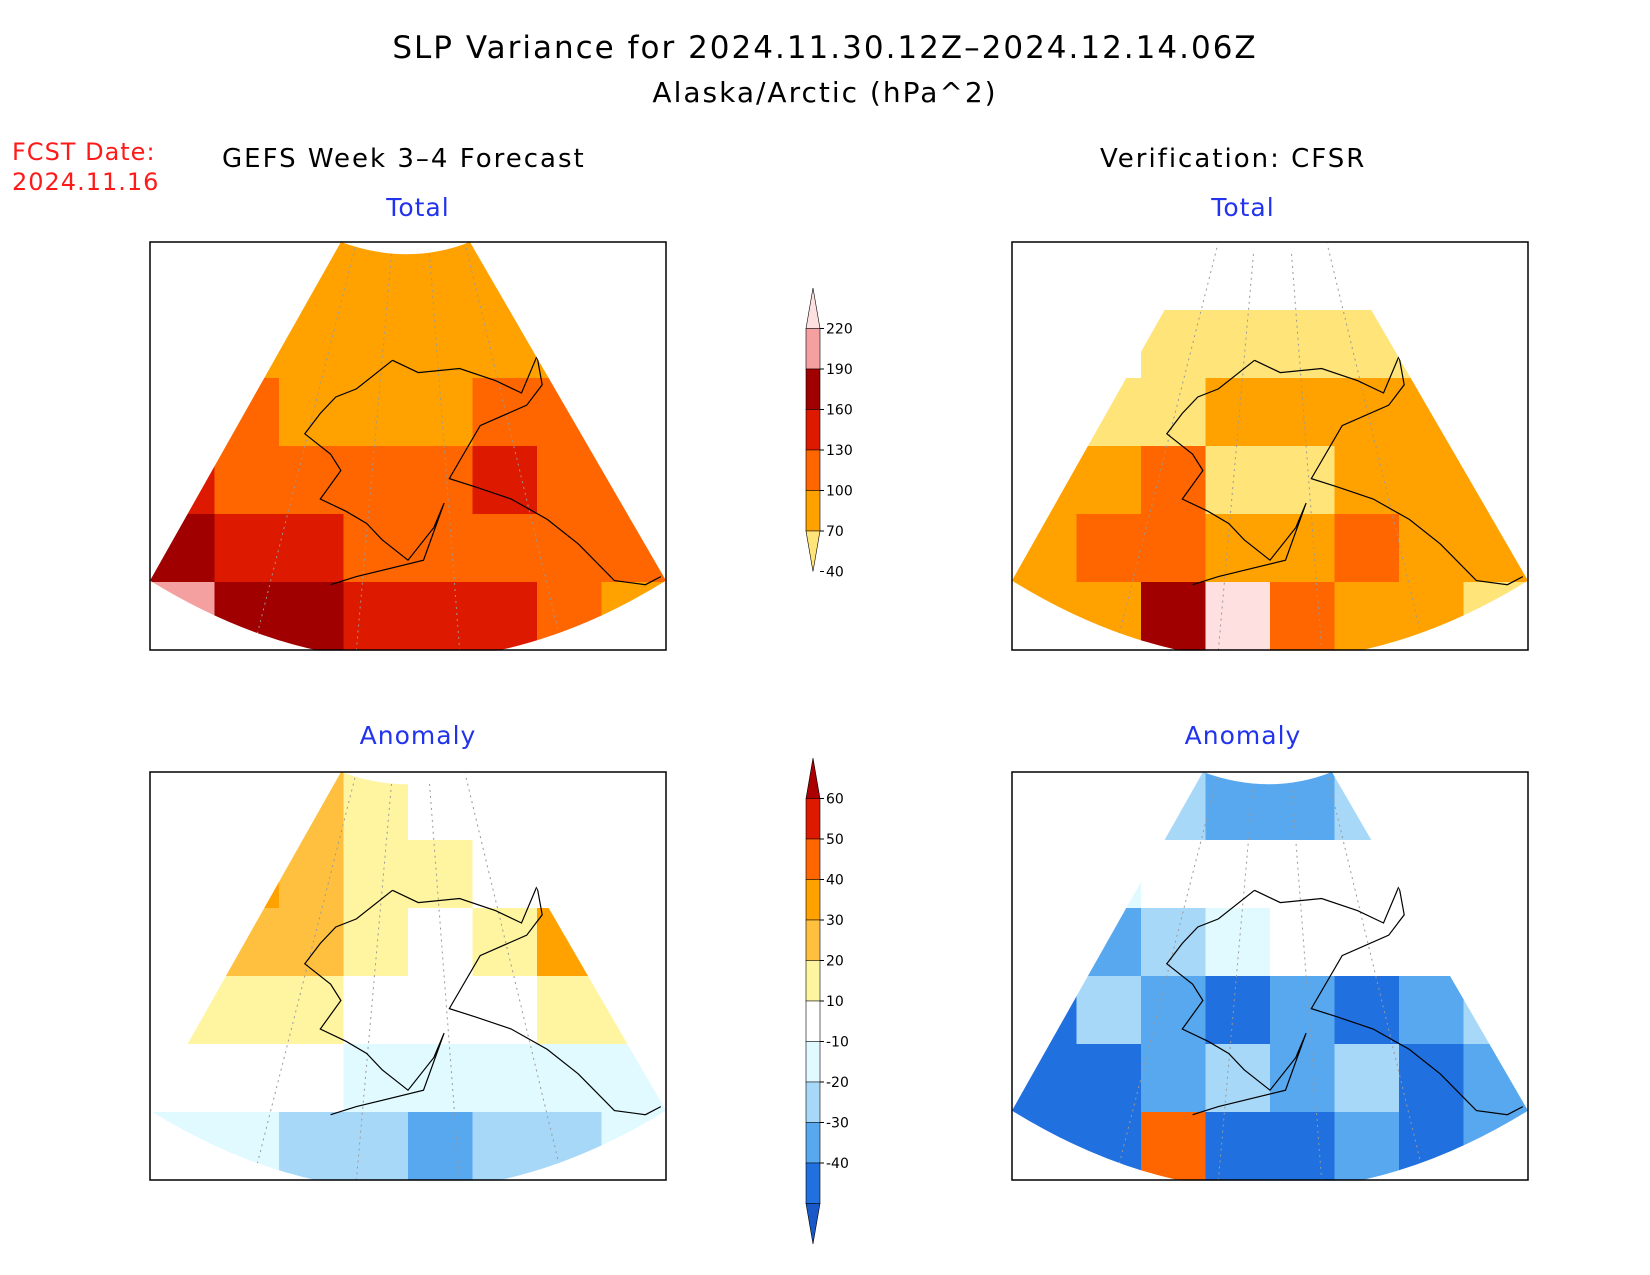  I want to click on colorbar-tick-label: -10, so click(837, 1043).